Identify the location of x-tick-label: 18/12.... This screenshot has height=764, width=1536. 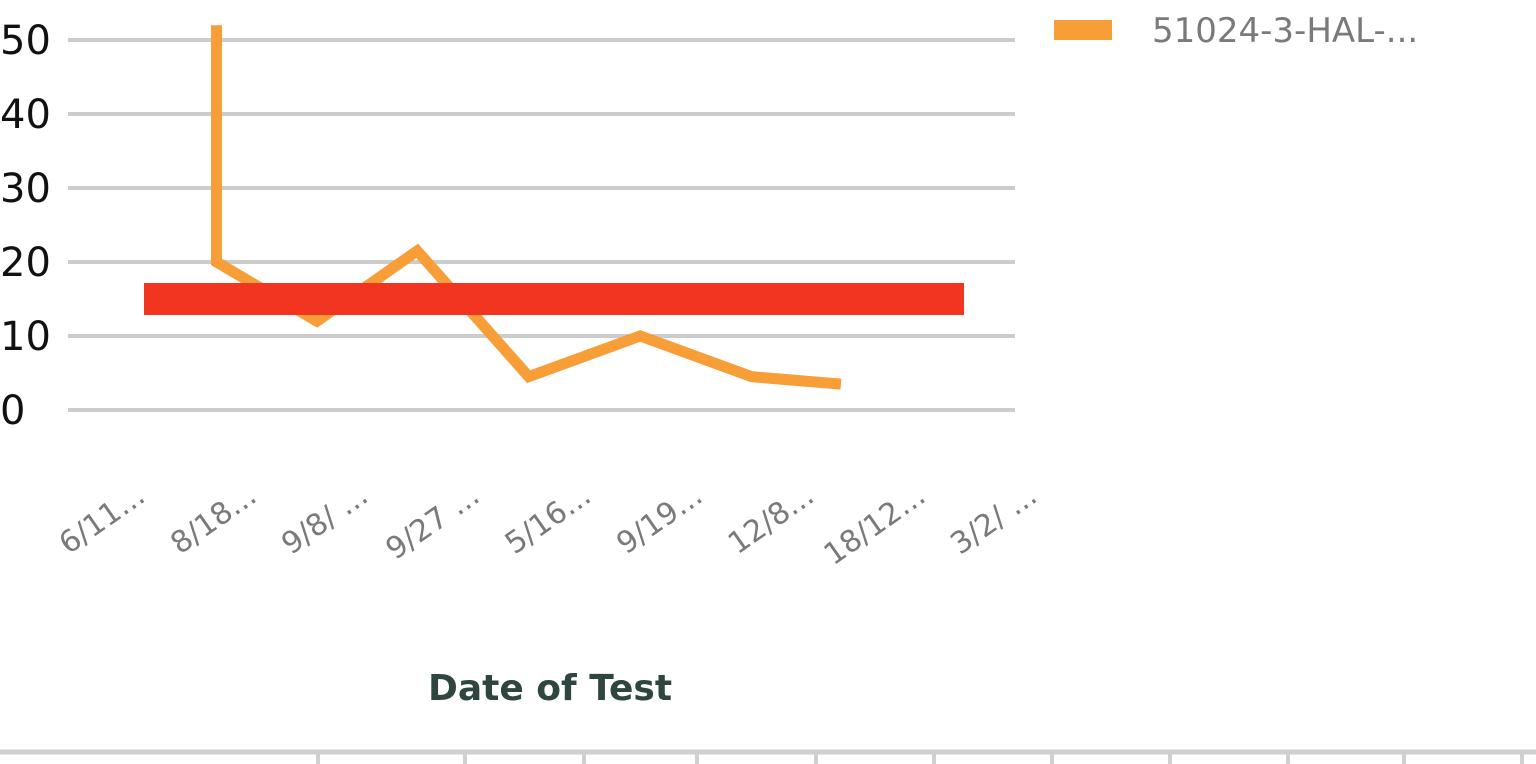
(875, 525).